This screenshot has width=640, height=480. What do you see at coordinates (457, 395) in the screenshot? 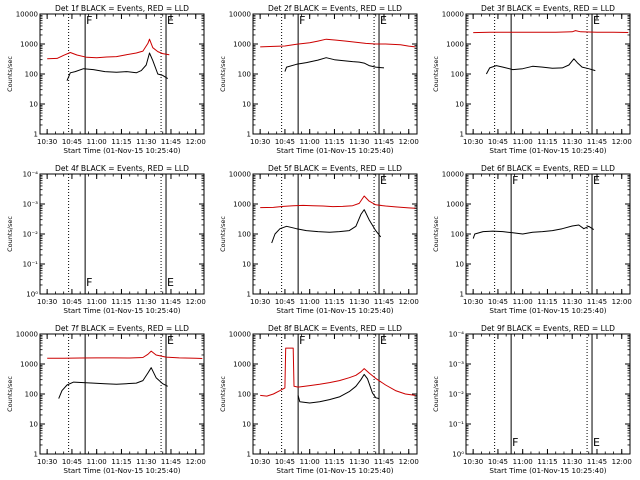
I see `y-tick-label: 10⁻²` at bounding box center [457, 395].